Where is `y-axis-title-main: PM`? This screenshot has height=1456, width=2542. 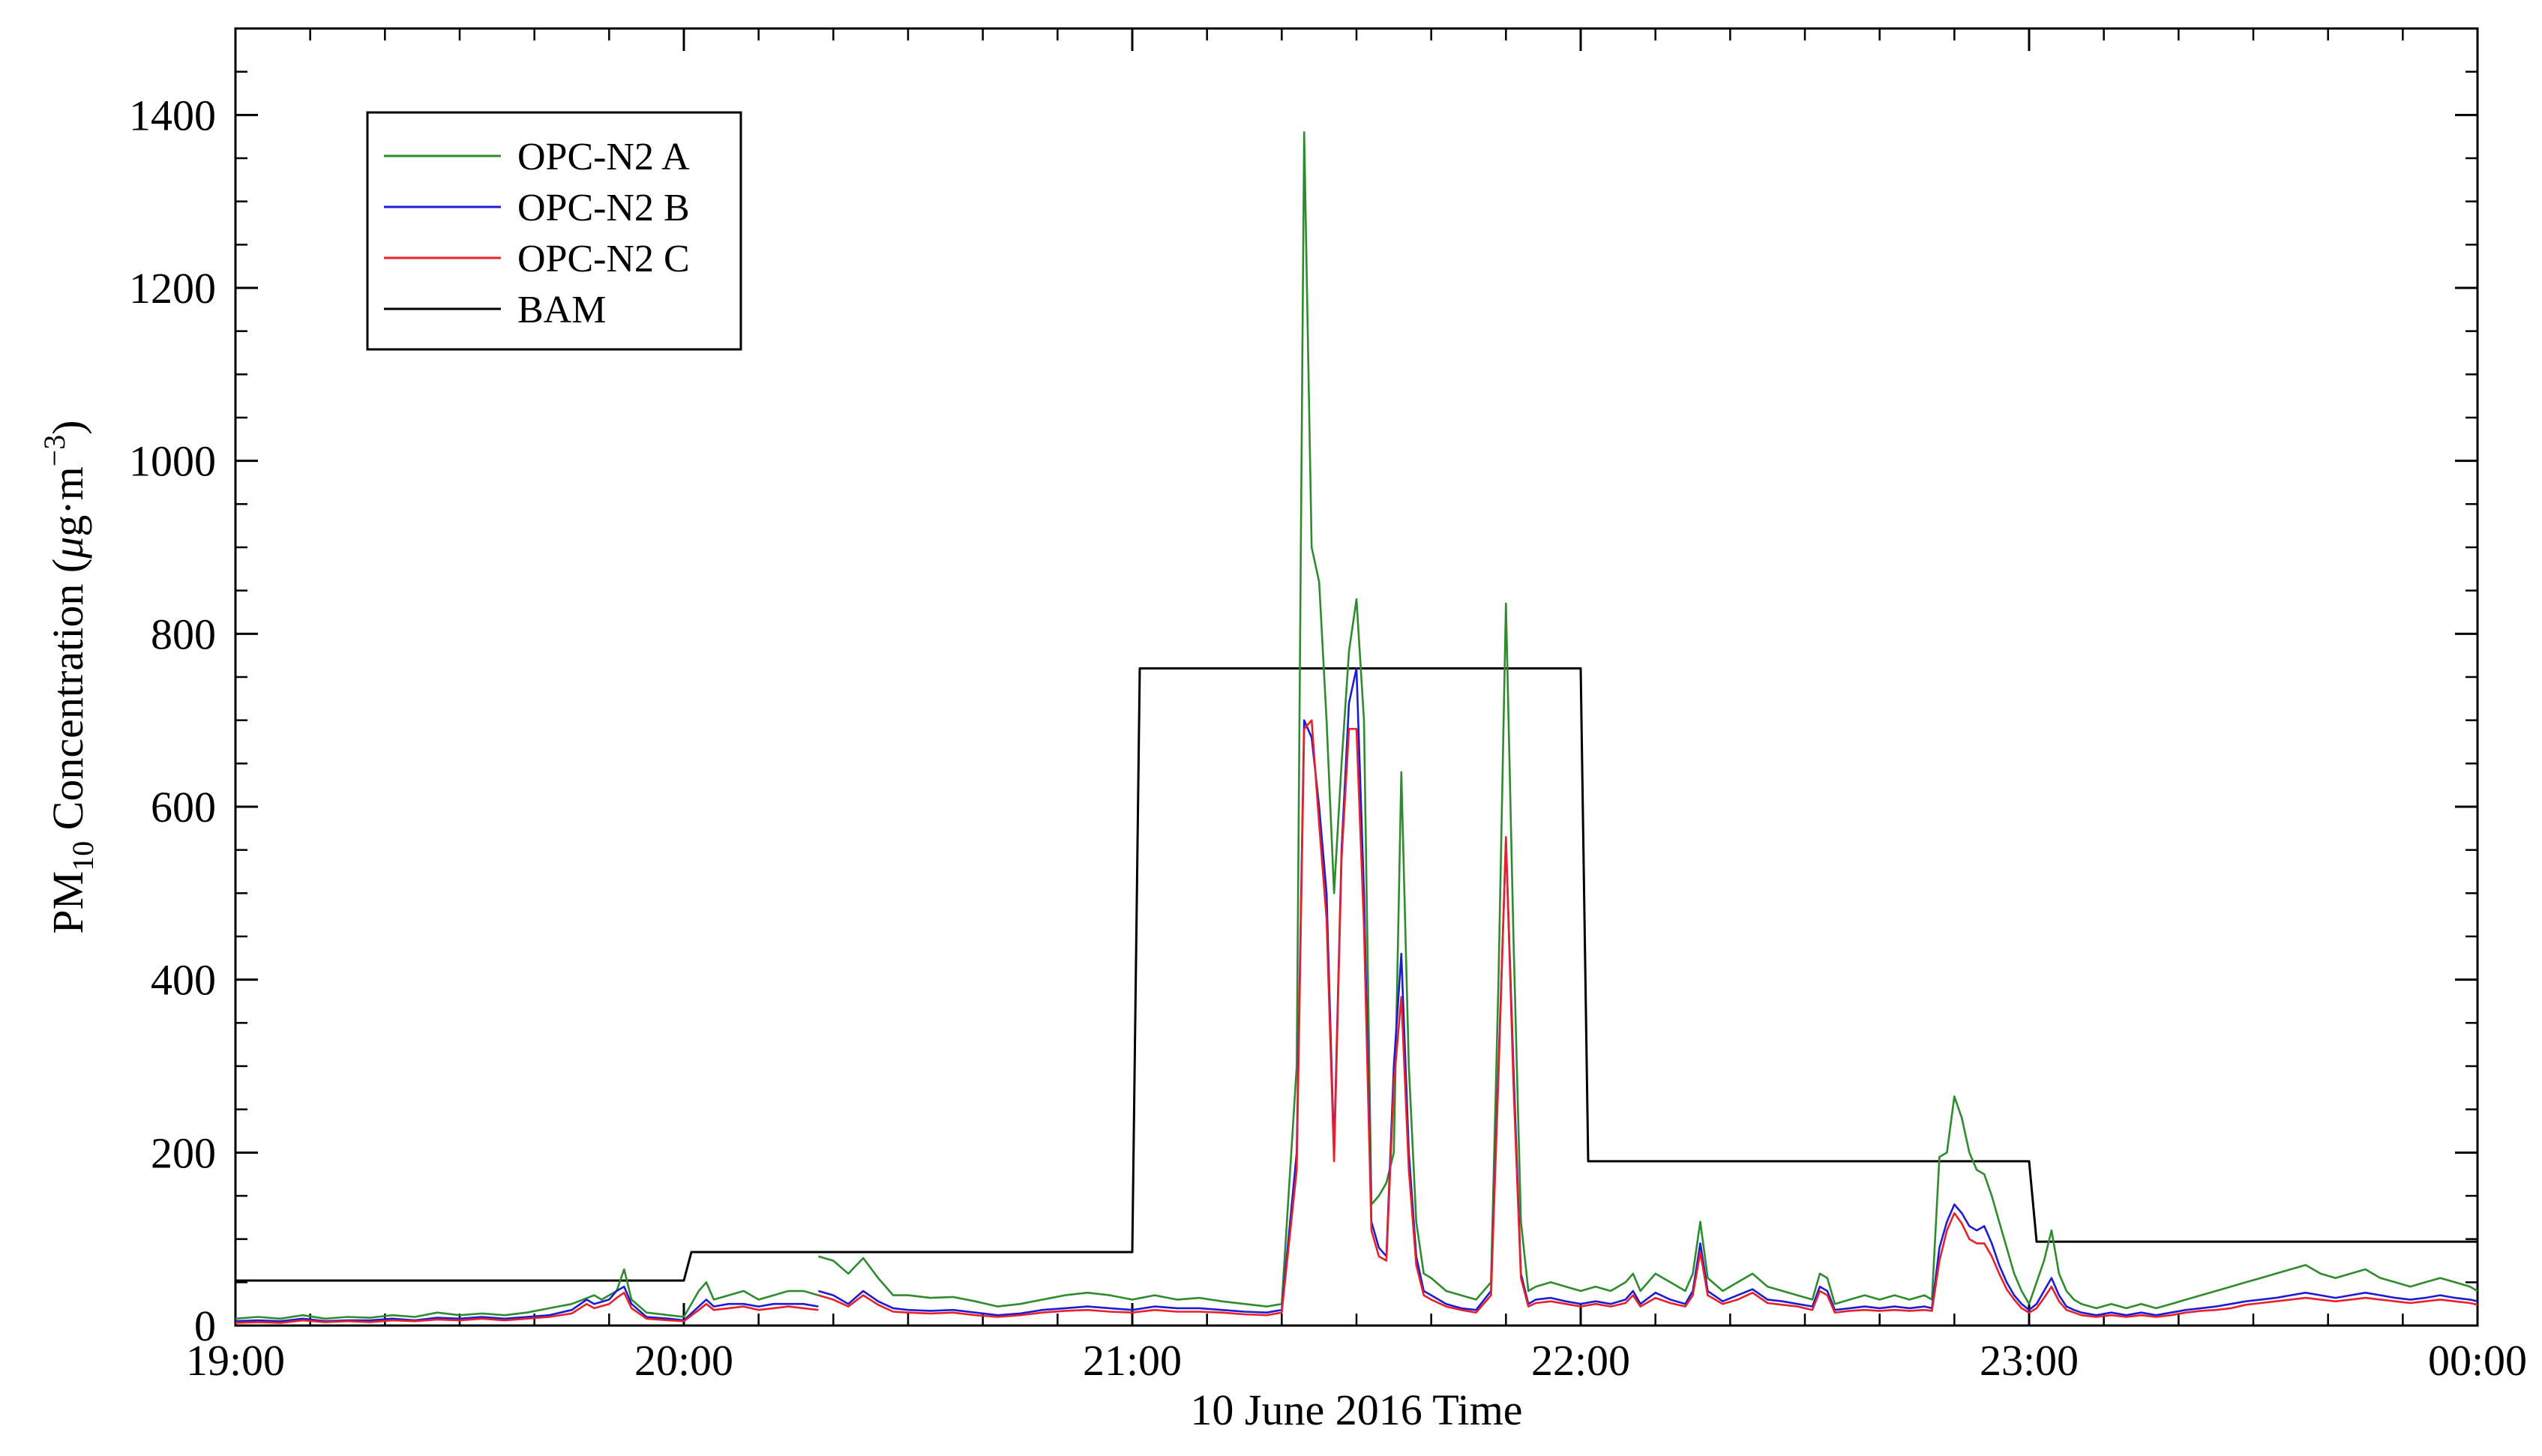
y-axis-title-main: PM is located at coordinates (67, 902).